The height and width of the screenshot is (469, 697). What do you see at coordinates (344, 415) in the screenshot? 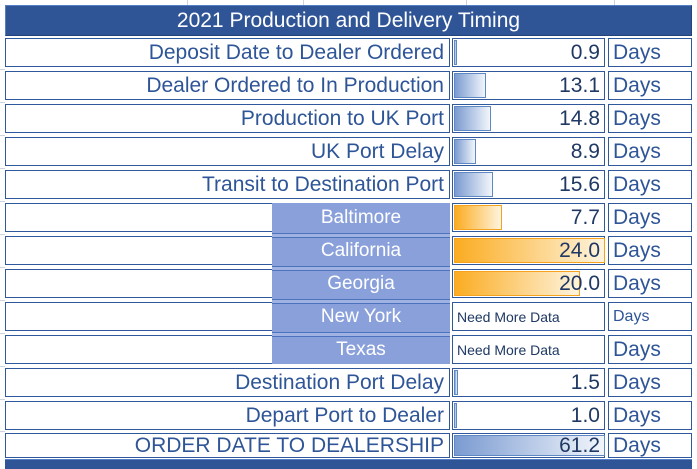
I see `stage-label: Depart Port to Dealer` at bounding box center [344, 415].